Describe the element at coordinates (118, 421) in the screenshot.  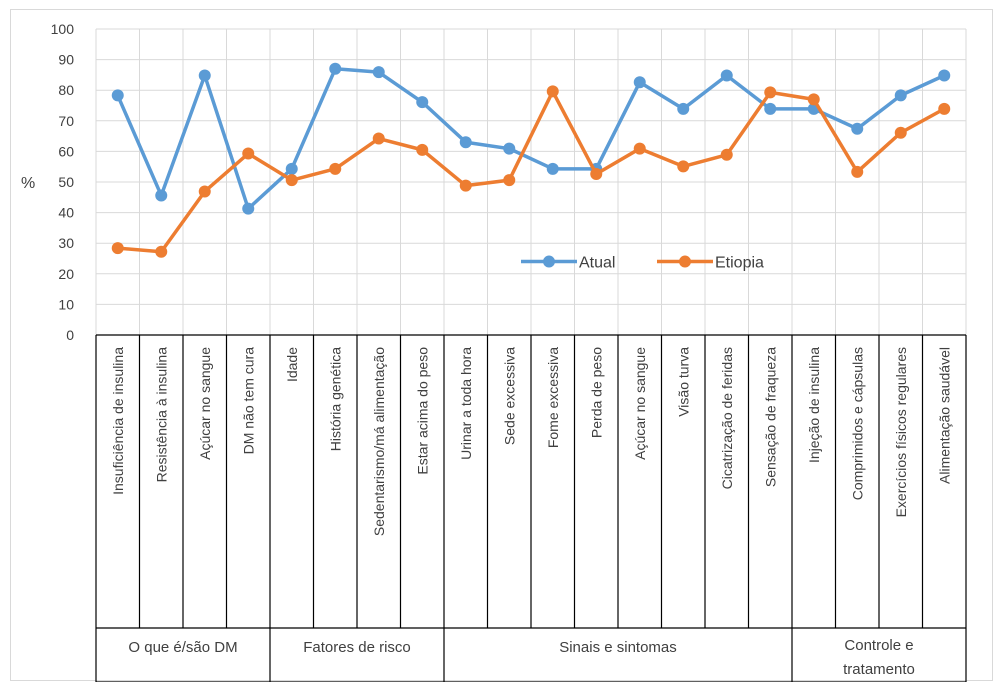
I see `x-tick-label: Insuficiência de insulina` at that location.